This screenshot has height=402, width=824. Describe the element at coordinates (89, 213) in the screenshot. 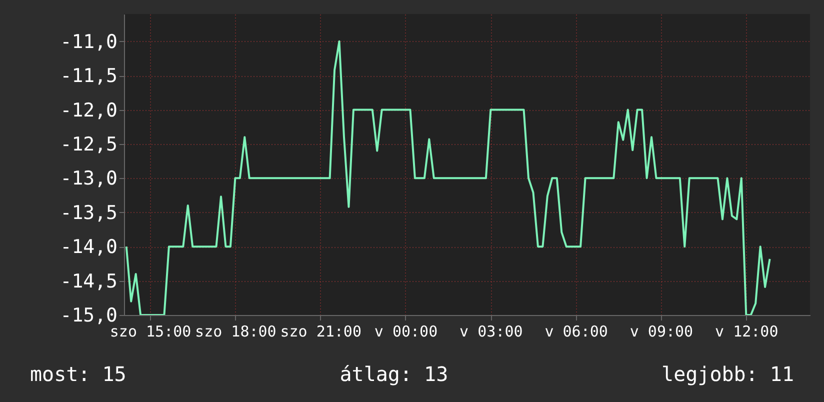

I see `y-tick-label: -13,5` at that location.